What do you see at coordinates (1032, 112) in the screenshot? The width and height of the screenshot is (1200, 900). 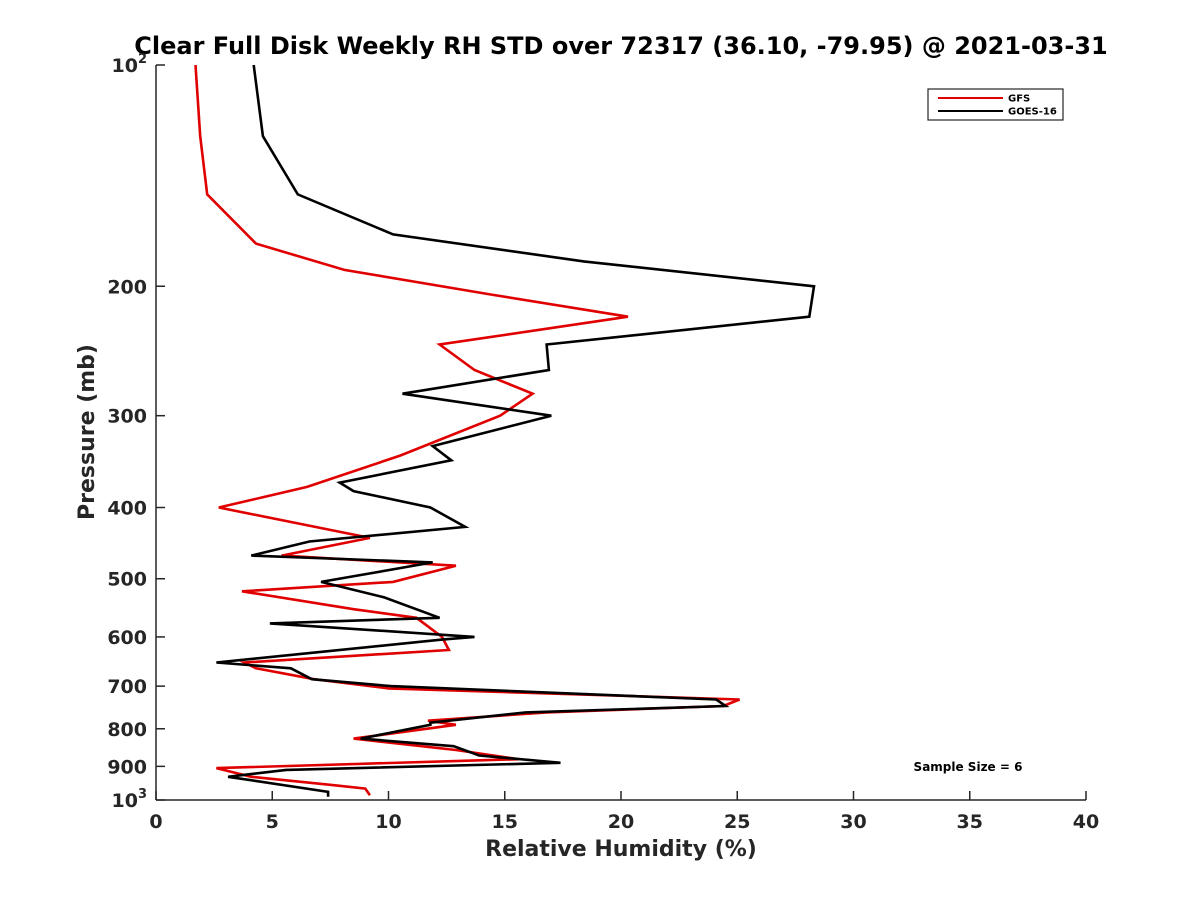 I see `legend-label-goes16: GOES-16` at bounding box center [1032, 112].